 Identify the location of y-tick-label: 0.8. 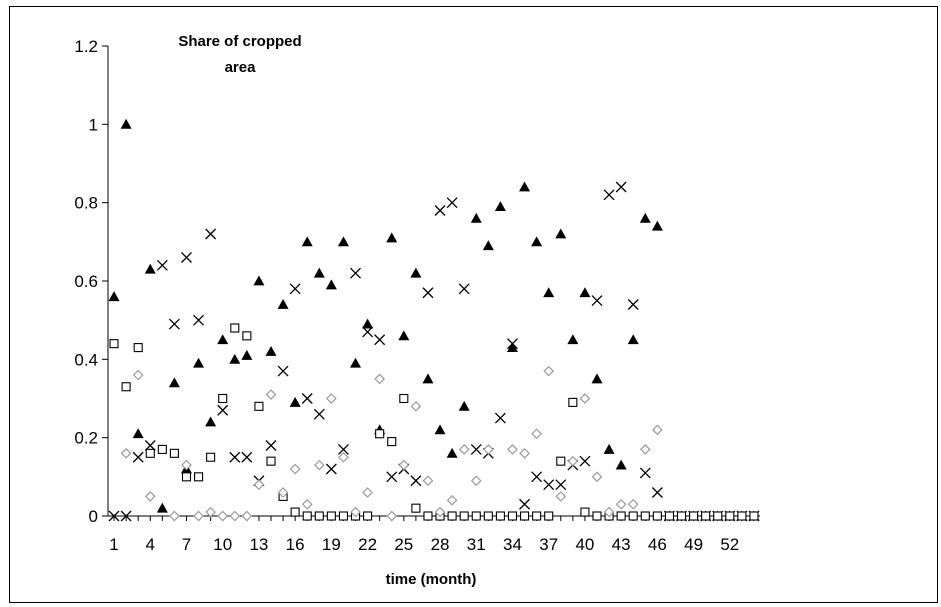
(86, 203).